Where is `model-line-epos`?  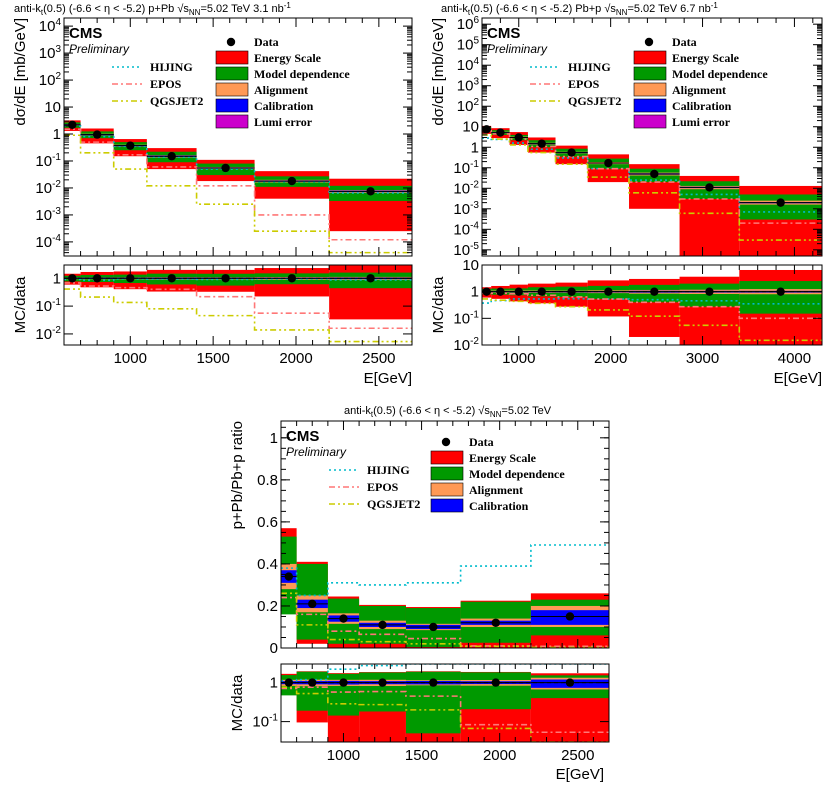 model-line-epos is located at coordinates (238, 184).